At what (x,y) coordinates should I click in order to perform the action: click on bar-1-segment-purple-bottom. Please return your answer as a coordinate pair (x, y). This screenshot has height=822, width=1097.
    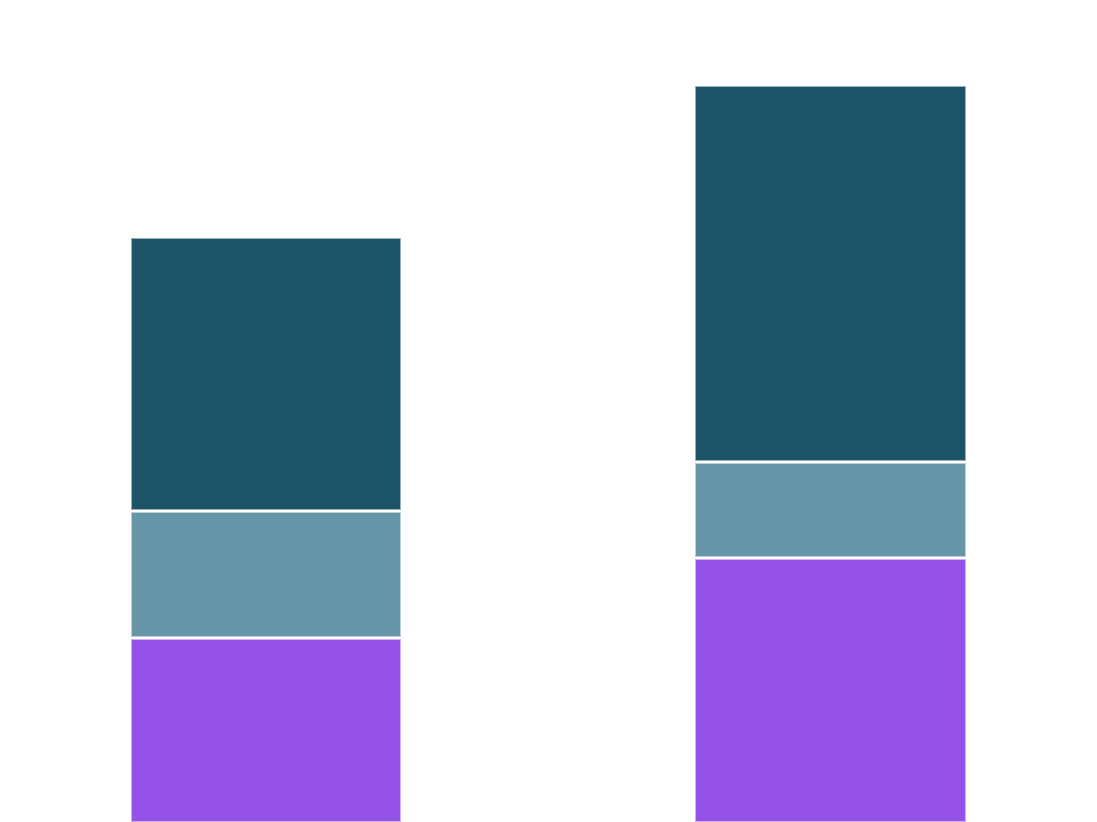
    Looking at the image, I should click on (266, 730).